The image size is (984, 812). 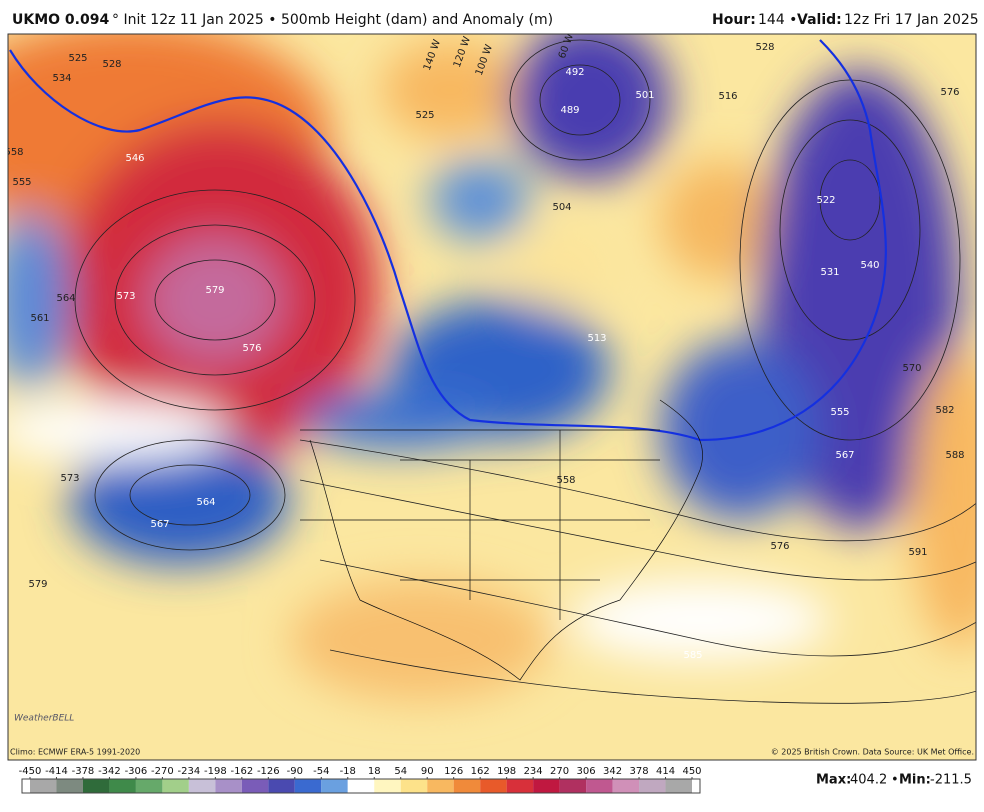 What do you see at coordinates (954, 455) in the screenshot?
I see `contour-label: 588` at bounding box center [954, 455].